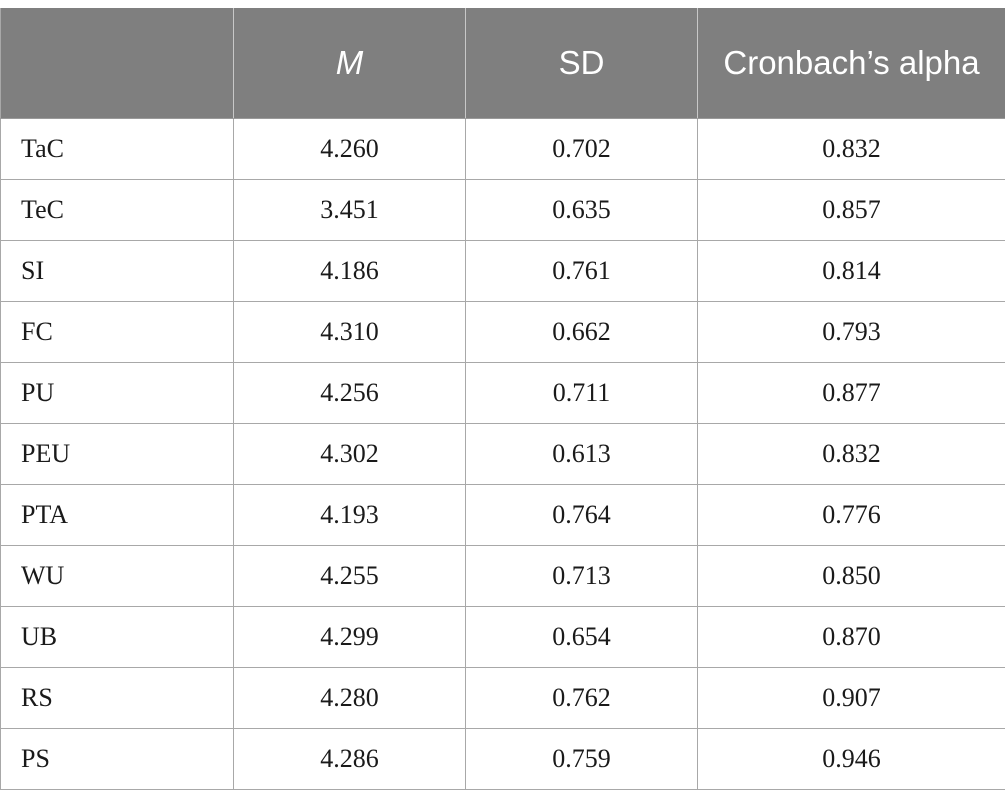 The height and width of the screenshot is (812, 1005). I want to click on mean-cell: 4.310, so click(349, 332).